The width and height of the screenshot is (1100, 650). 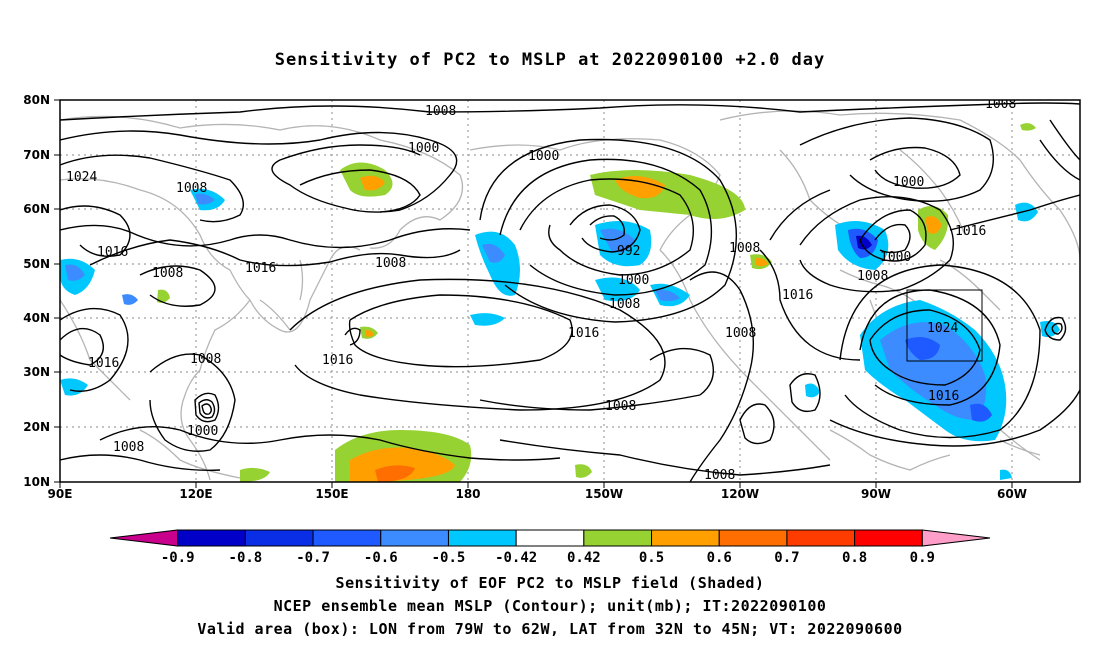 What do you see at coordinates (604, 494) in the screenshot?
I see `lon-label: 150W` at bounding box center [604, 494].